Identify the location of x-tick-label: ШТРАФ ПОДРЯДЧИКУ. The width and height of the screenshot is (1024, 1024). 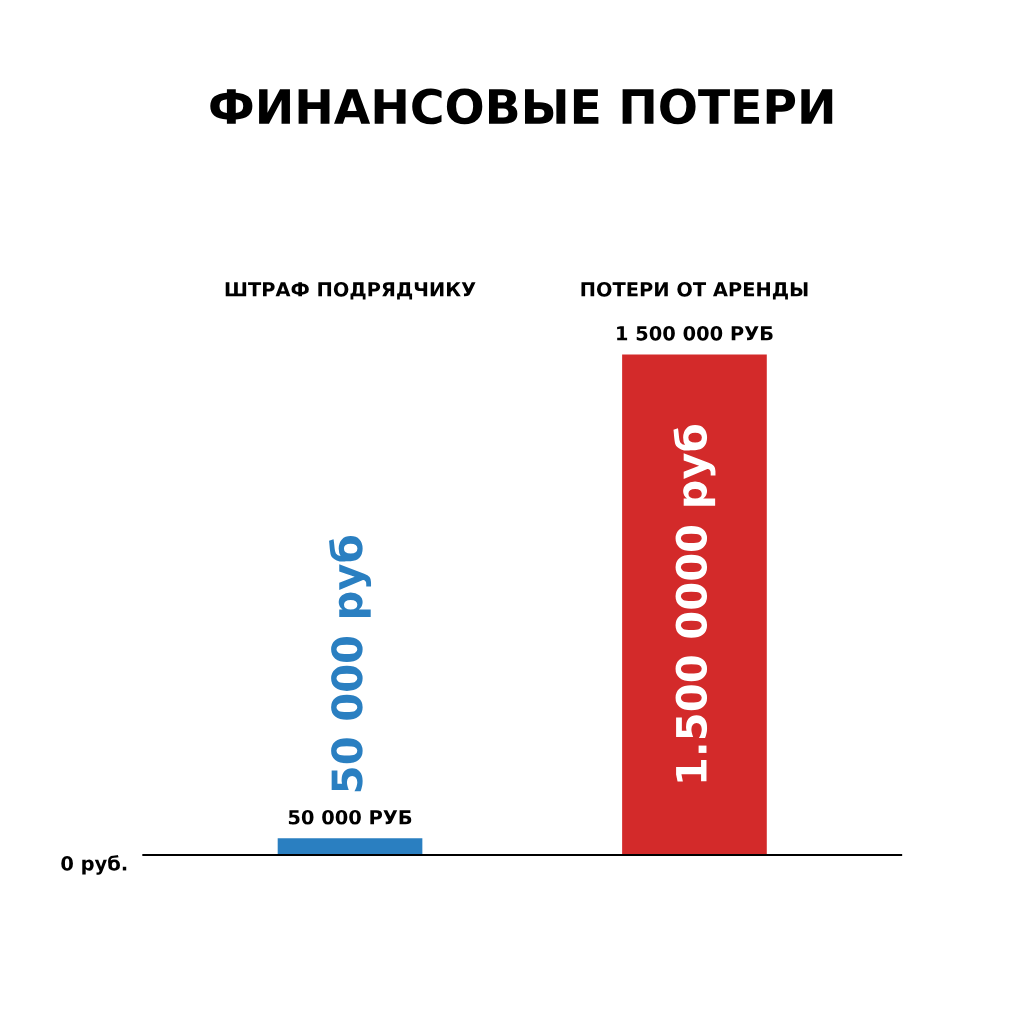
(350, 290).